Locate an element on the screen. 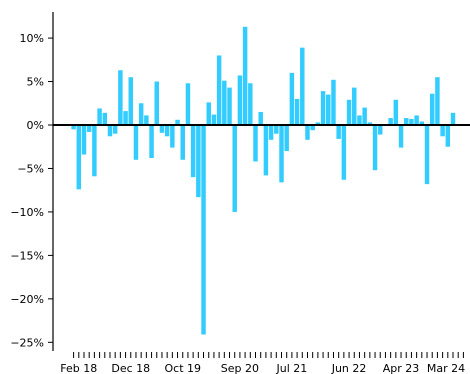 This screenshot has height=374, width=470. y-tick-label: −5% is located at coordinates (30, 168).